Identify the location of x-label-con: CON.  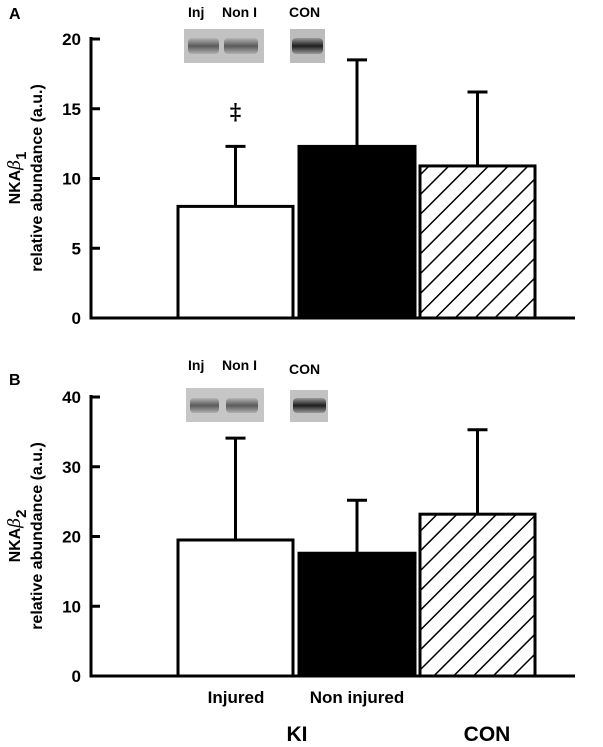
(487, 734).